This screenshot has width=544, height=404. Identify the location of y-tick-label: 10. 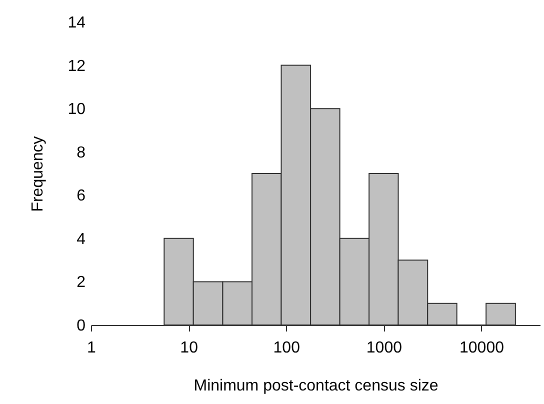
(77, 109).